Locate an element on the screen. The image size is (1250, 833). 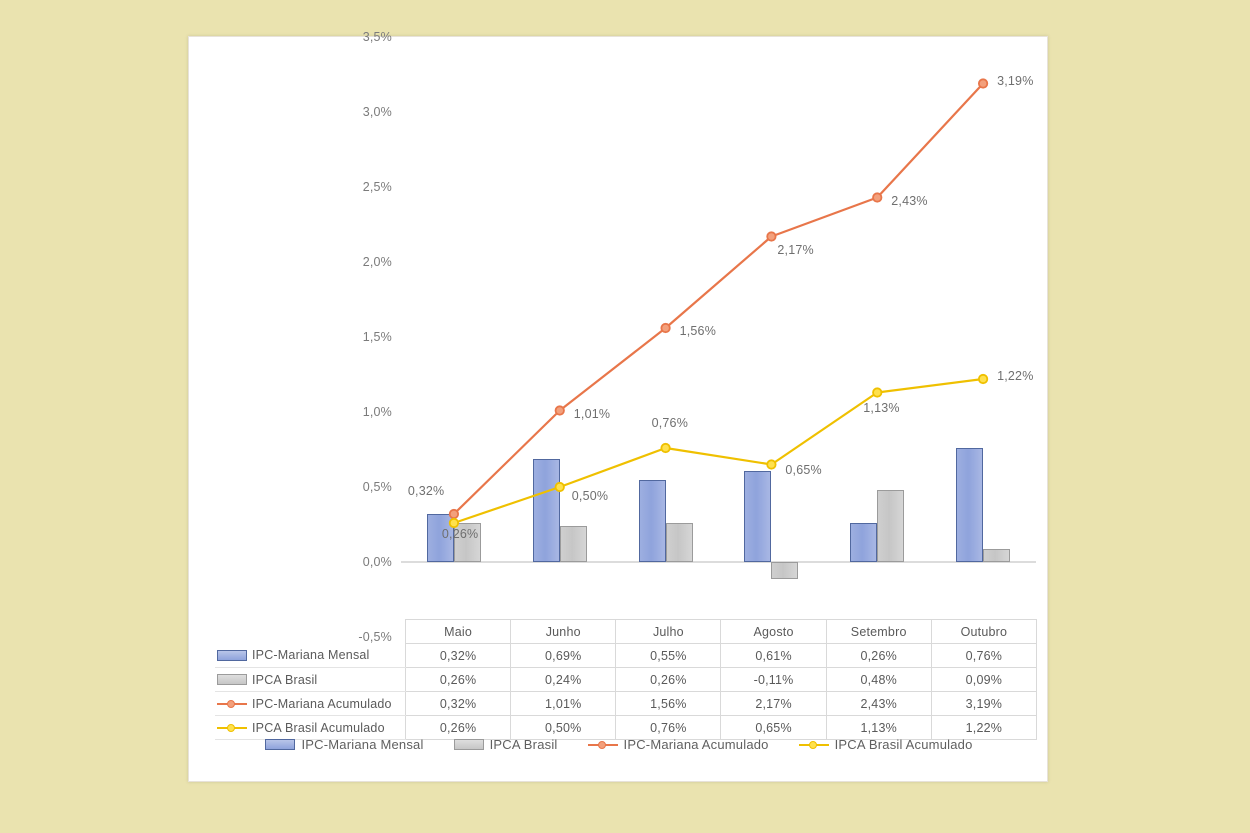
table-row-header: IPCA Brasil Acumulado is located at coordinates (310, 727).